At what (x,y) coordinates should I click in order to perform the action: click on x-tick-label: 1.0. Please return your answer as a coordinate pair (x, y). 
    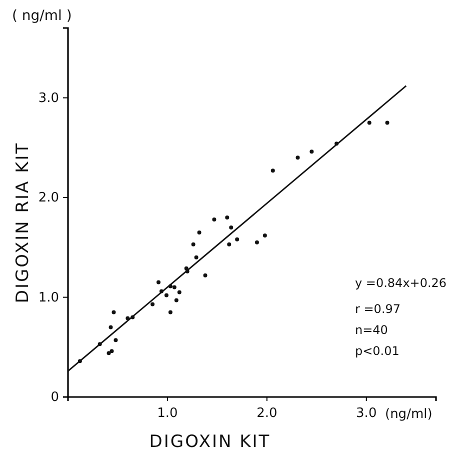
    Looking at the image, I should click on (167, 414).